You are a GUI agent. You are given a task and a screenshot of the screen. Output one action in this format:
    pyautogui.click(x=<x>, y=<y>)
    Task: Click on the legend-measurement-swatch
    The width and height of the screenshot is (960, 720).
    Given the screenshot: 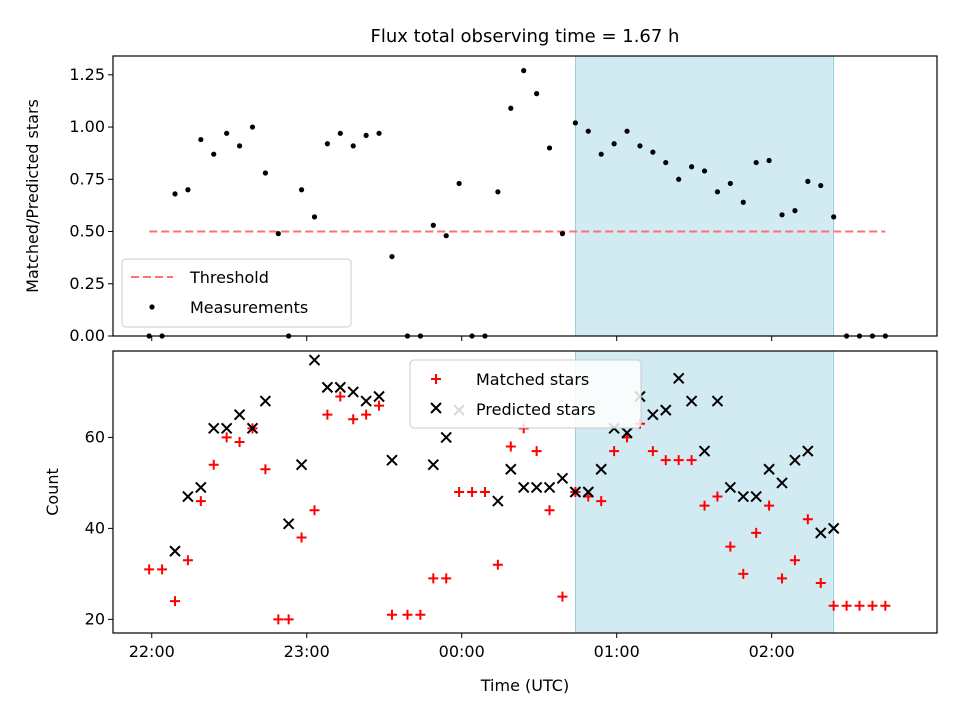 What is the action you would take?
    pyautogui.click(x=152, y=307)
    